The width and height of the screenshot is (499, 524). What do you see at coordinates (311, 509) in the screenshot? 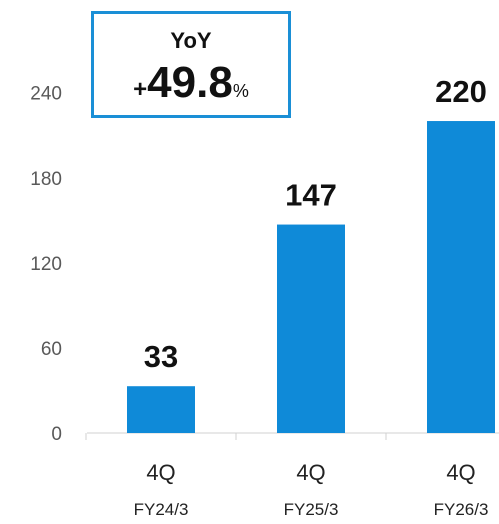
I see `x-fiscal-year-label: FY25/3` at bounding box center [311, 509].